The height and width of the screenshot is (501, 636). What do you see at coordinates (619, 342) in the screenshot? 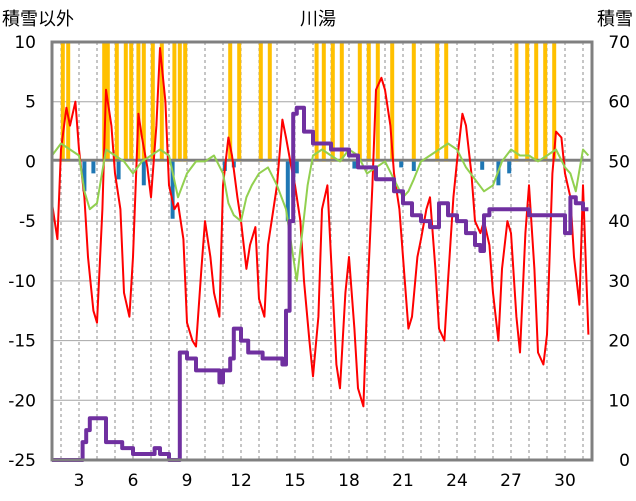
I see `right-tick-label: 20` at bounding box center [619, 342].